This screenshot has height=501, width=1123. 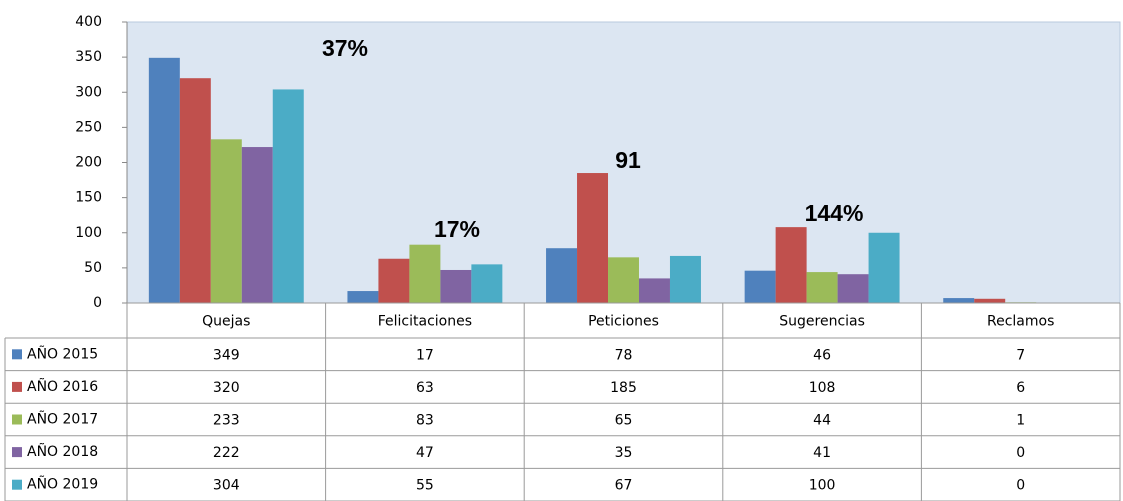 I want to click on table-cell: 320, so click(x=226, y=388).